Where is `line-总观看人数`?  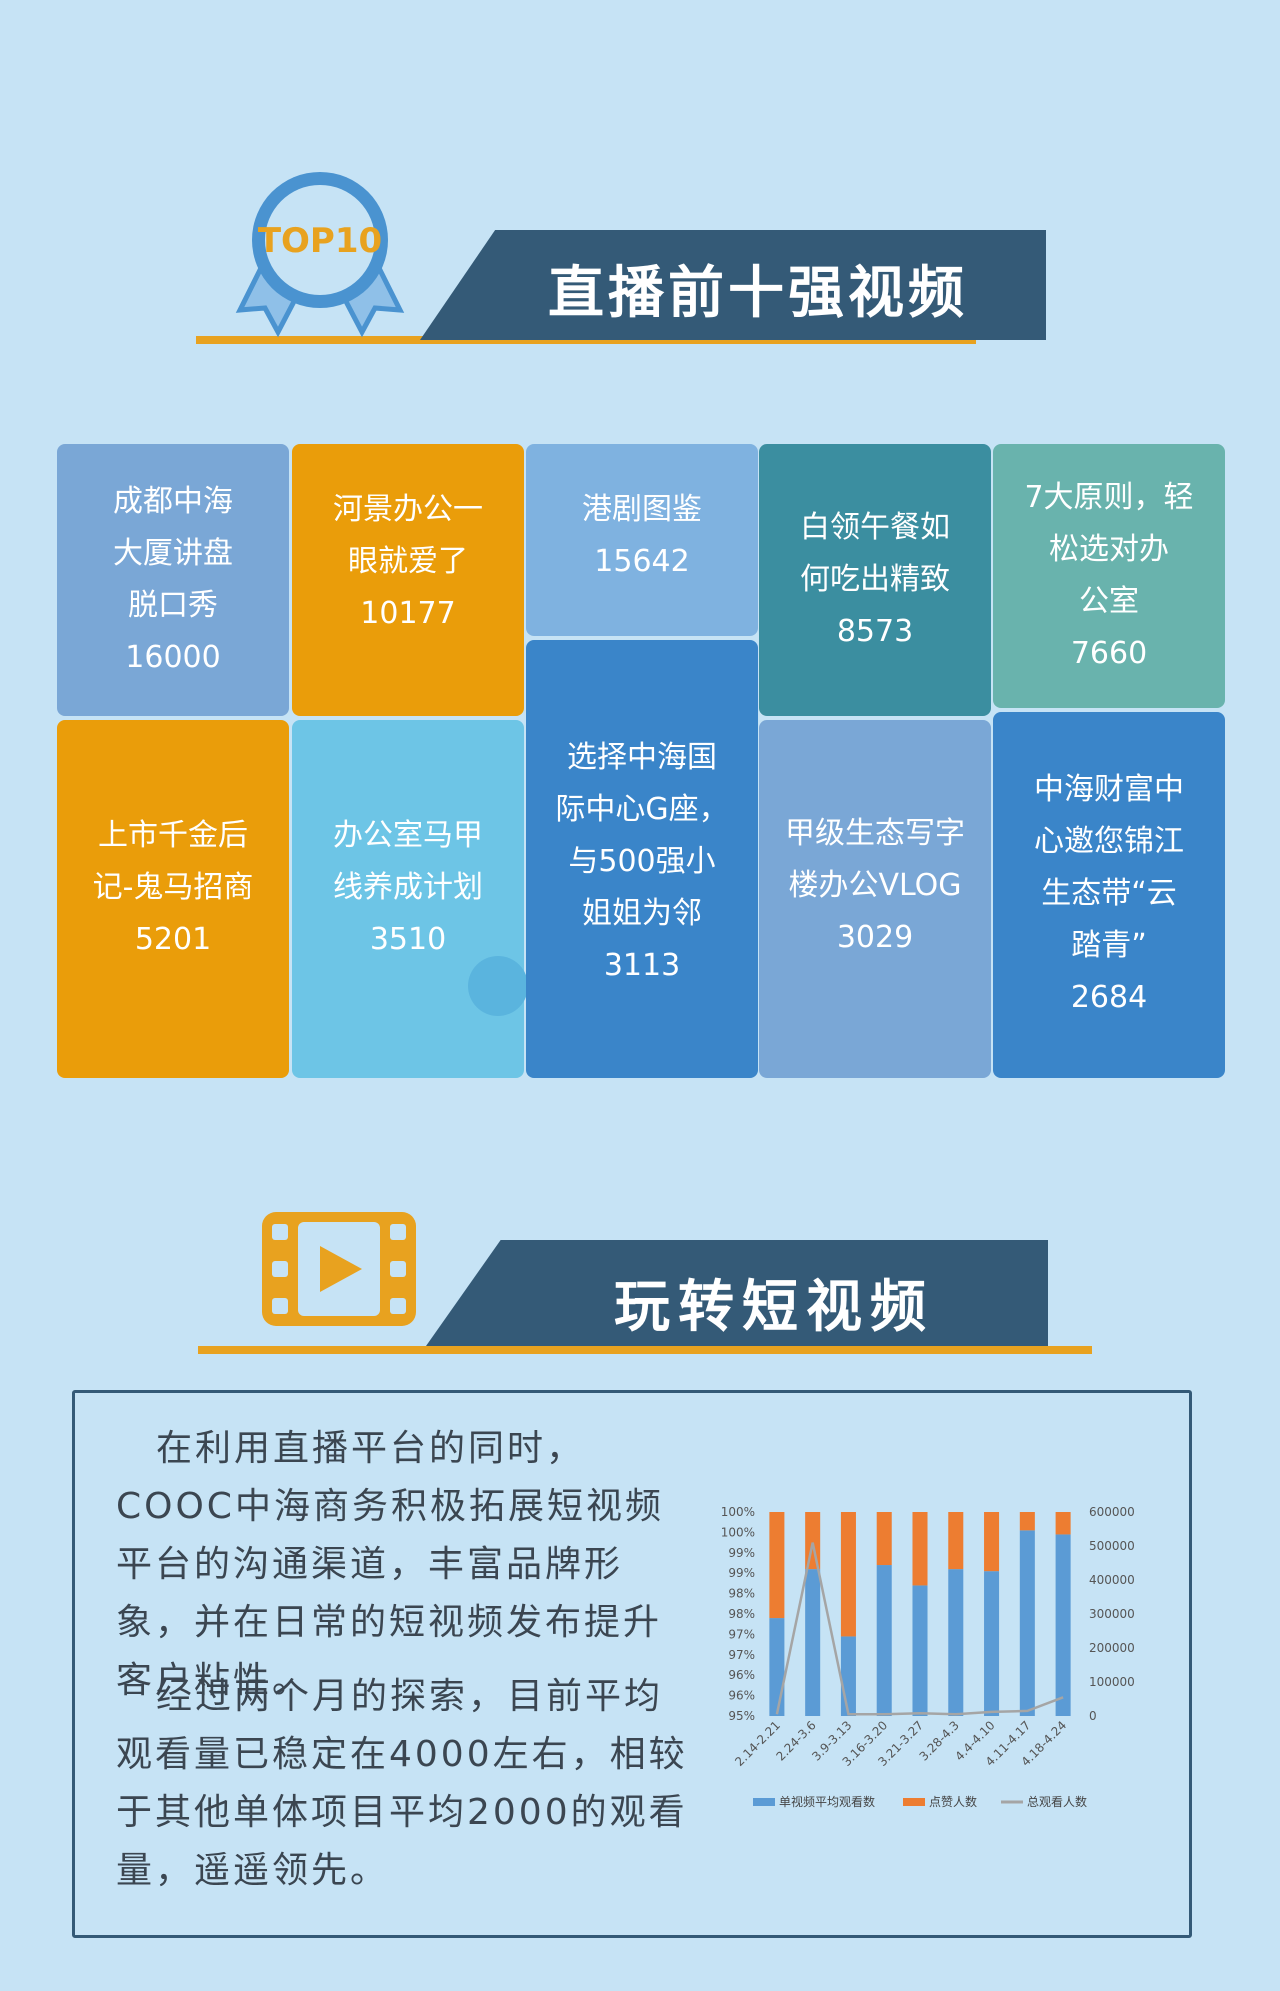
line-总观看人数 is located at coordinates (919, 1629).